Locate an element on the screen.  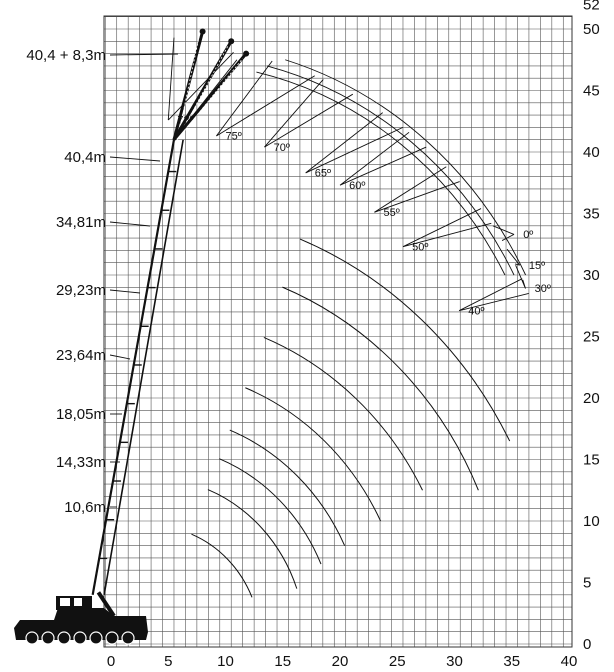
crane-truck-icon is located at coordinates (81, 618).